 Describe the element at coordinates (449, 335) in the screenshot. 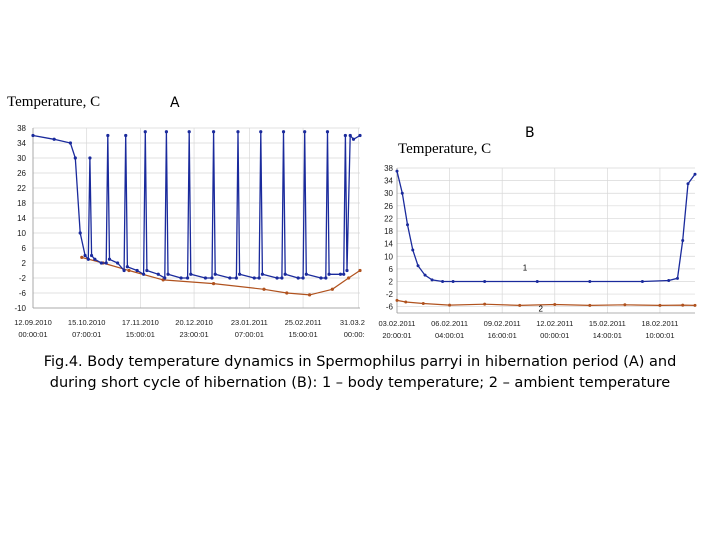

I see `x-tick-label: 04:00:01` at that location.